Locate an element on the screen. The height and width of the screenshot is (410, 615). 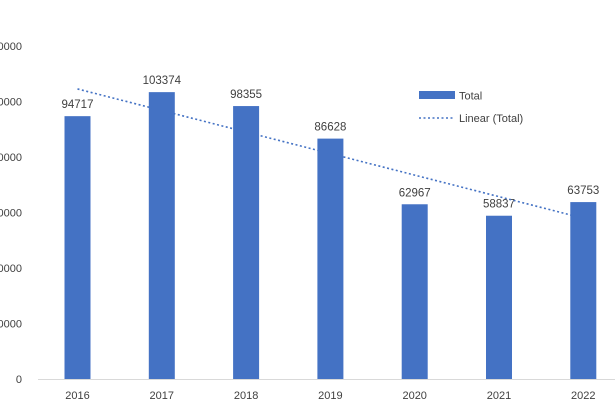
data-label-2018: 98355 is located at coordinates (246, 95).